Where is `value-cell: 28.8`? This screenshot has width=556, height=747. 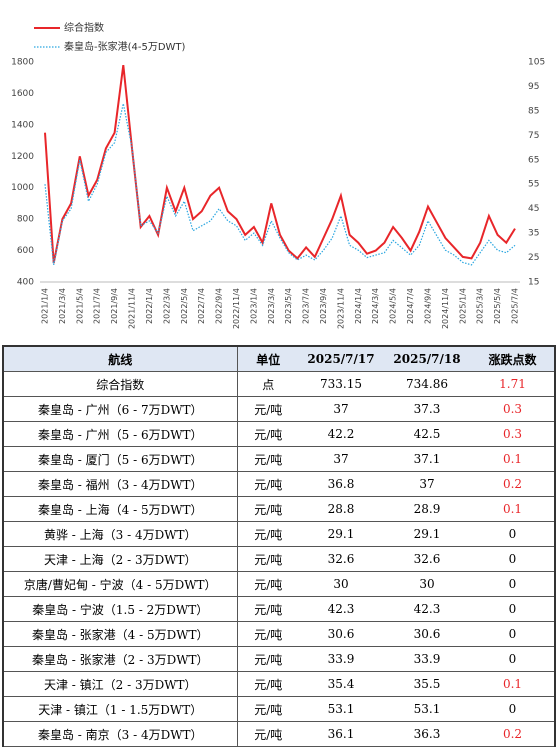
value-cell: 28.8 is located at coordinates (341, 509).